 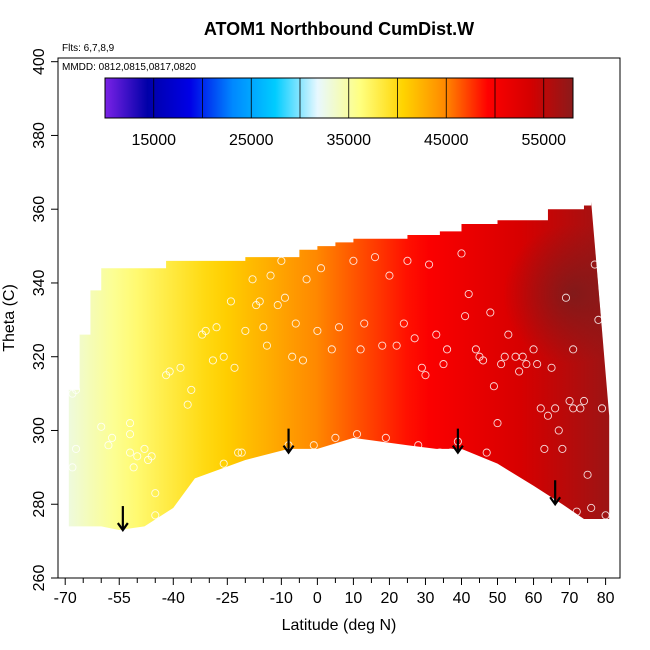 What do you see at coordinates (119, 598) in the screenshot?
I see `x-tick-label: -55` at bounding box center [119, 598].